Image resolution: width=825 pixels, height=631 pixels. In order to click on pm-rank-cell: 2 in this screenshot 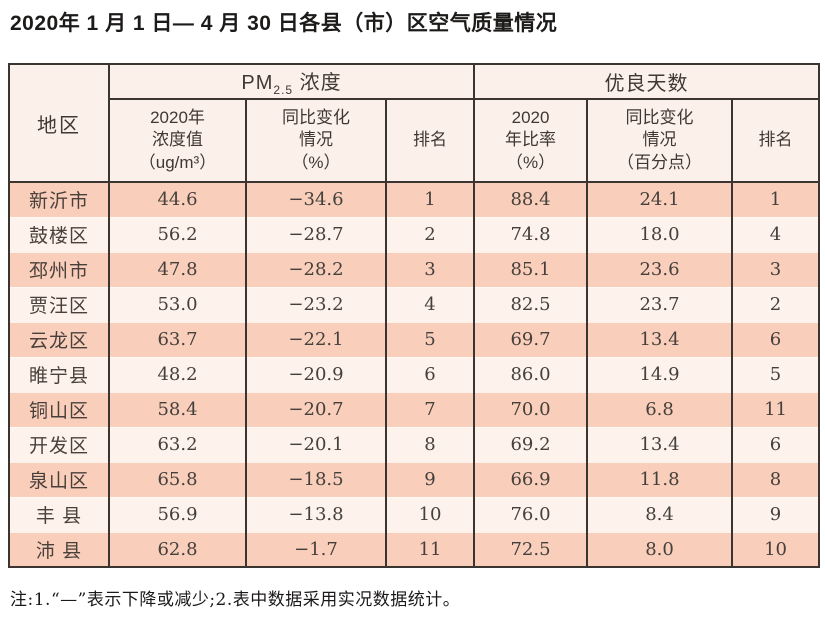, I will do `click(430, 234)`.